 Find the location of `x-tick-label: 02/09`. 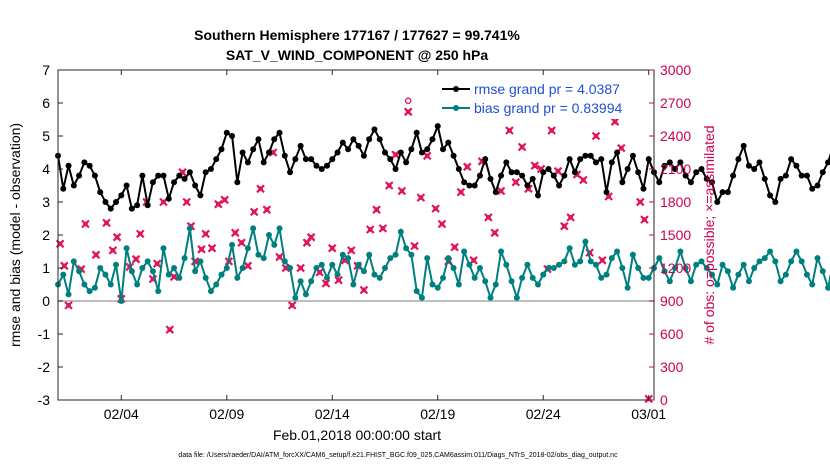

x-tick-label: 02/09 is located at coordinates (226, 414).